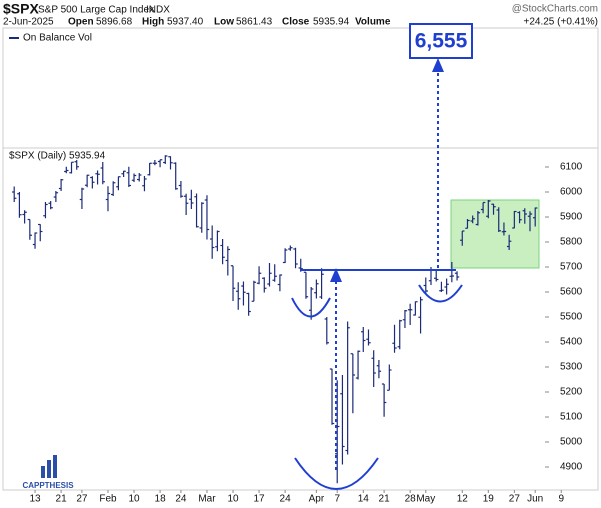 The image size is (601, 508). Describe the element at coordinates (108, 499) in the screenshot. I see `x-tick-label: Feb` at that location.